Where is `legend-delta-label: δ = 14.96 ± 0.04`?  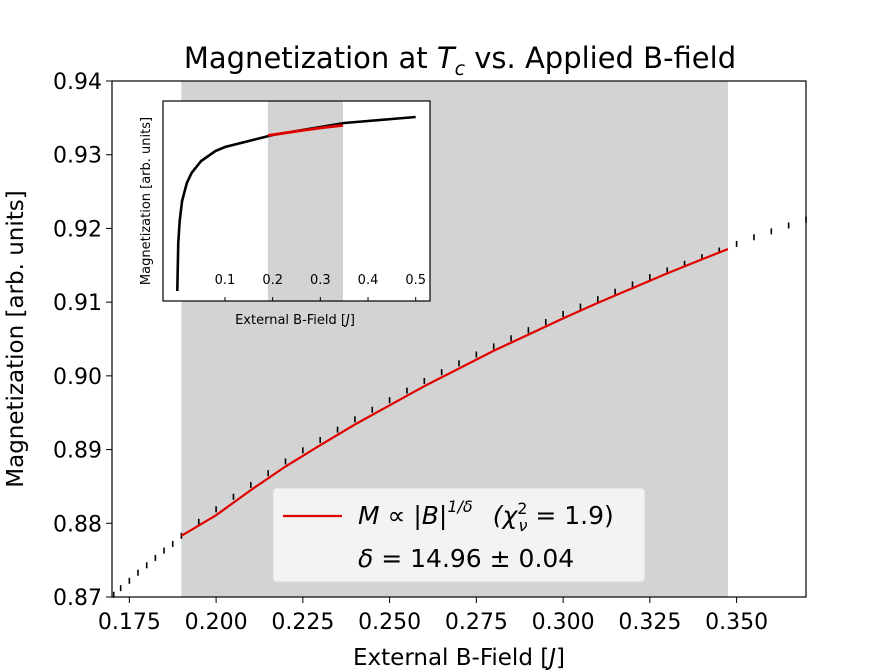 legend-delta-label: δ = 14.96 ± 0.04 is located at coordinates (466, 558).